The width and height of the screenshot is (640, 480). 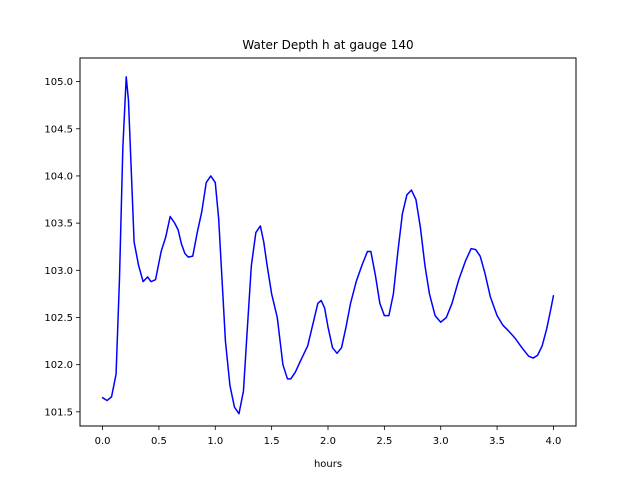 I want to click on x-tick-label: 2.5, so click(x=384, y=441).